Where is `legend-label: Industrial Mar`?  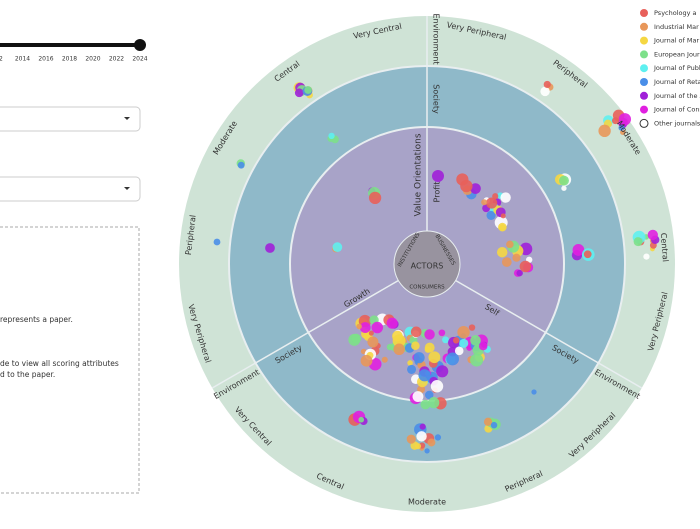 legend-label: Industrial Mar is located at coordinates (676, 27).